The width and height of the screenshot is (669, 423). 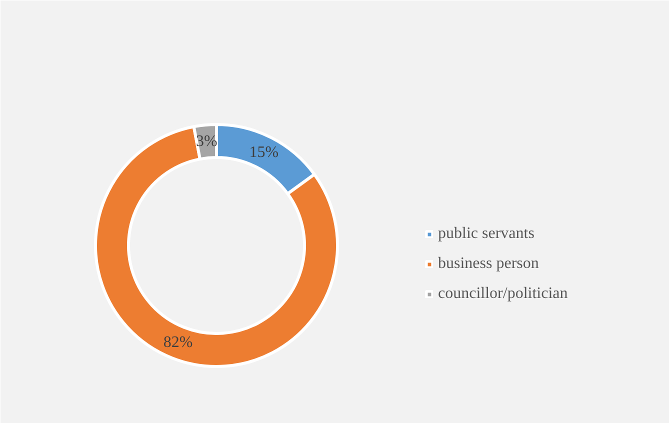 What do you see at coordinates (503, 294) in the screenshot?
I see `legend-label: councillor/politician` at bounding box center [503, 294].